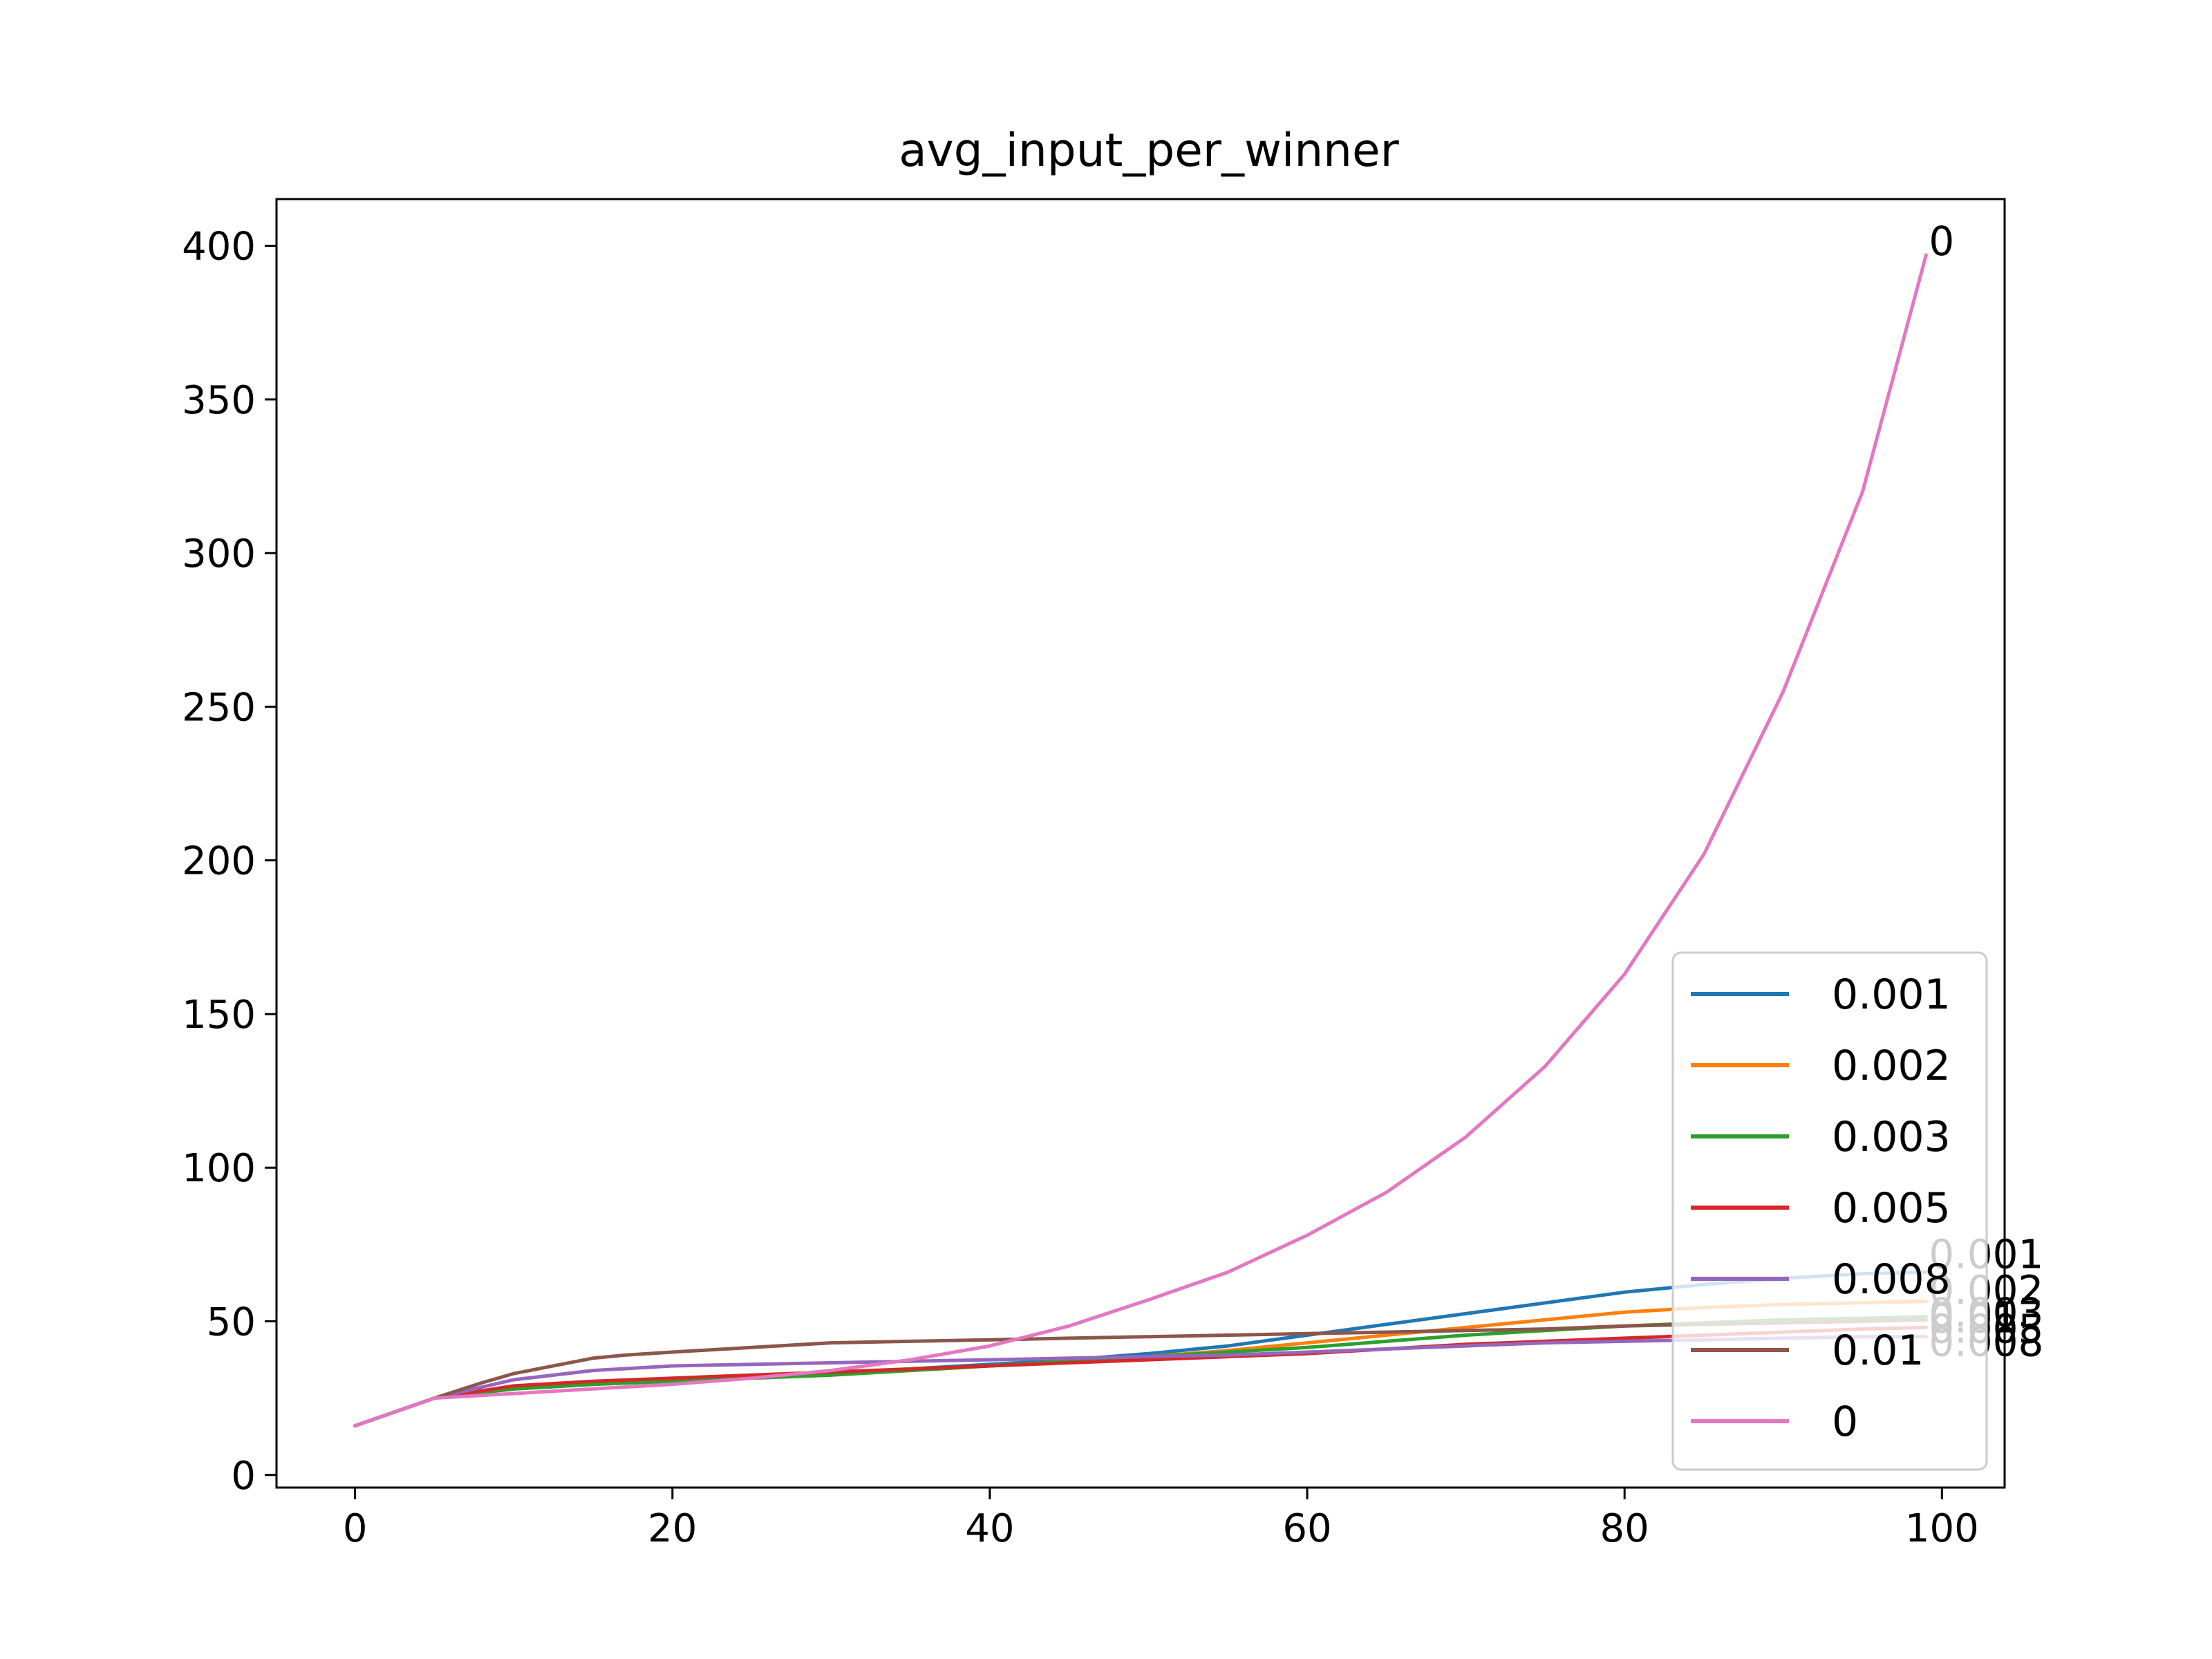 The width and height of the screenshot is (2212, 1659). Describe the element at coordinates (219, 1168) in the screenshot. I see `y-tick-label: 100` at that location.